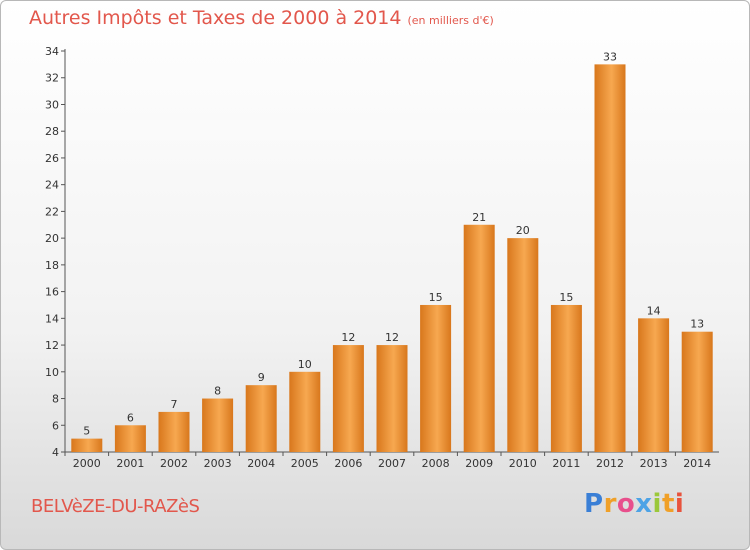  Describe the element at coordinates (87, 463) in the screenshot. I see `x-tick-label: 2000` at that location.